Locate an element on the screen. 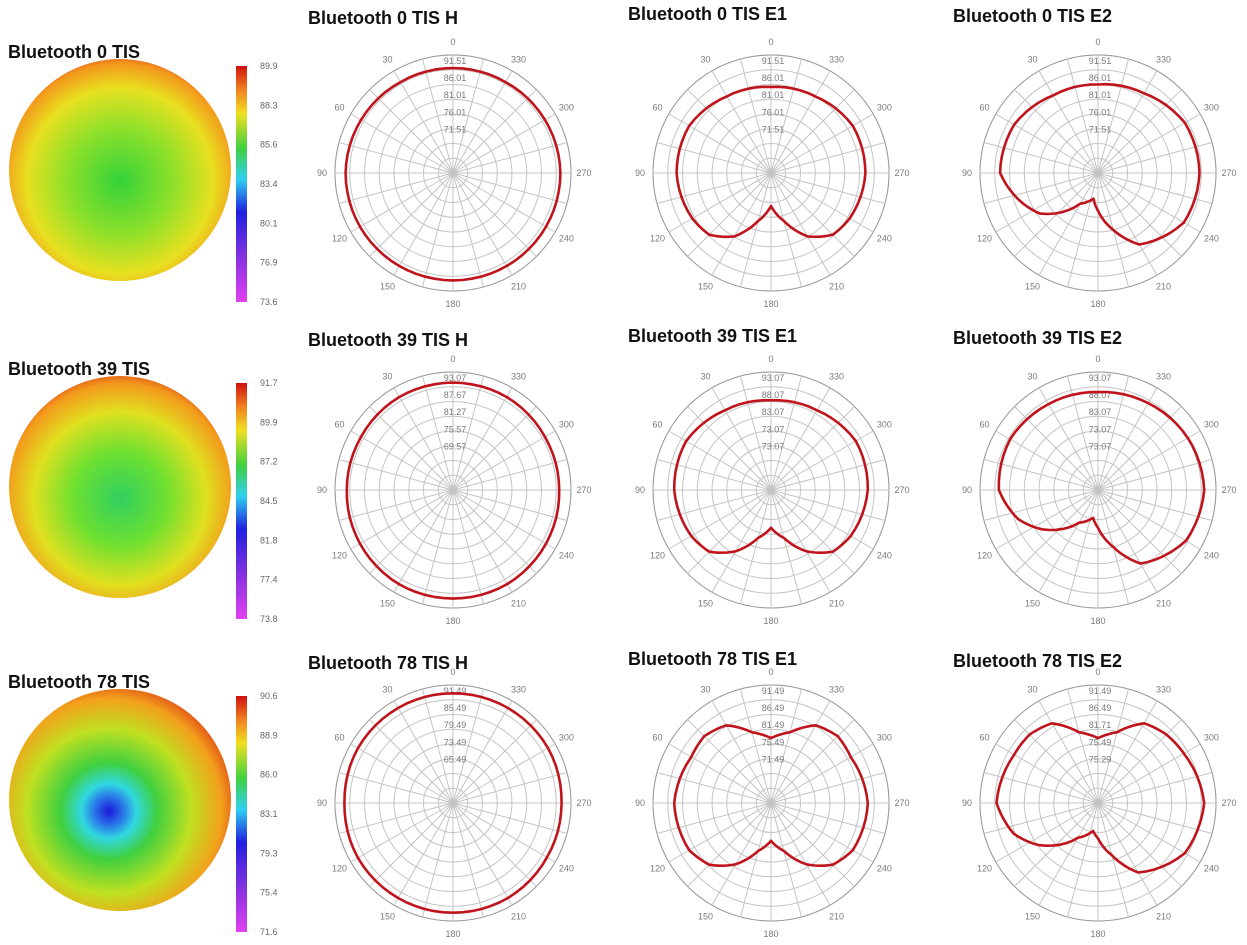 This screenshot has width=1247, height=945. angle-tick-label: 60 is located at coordinates (985, 738).